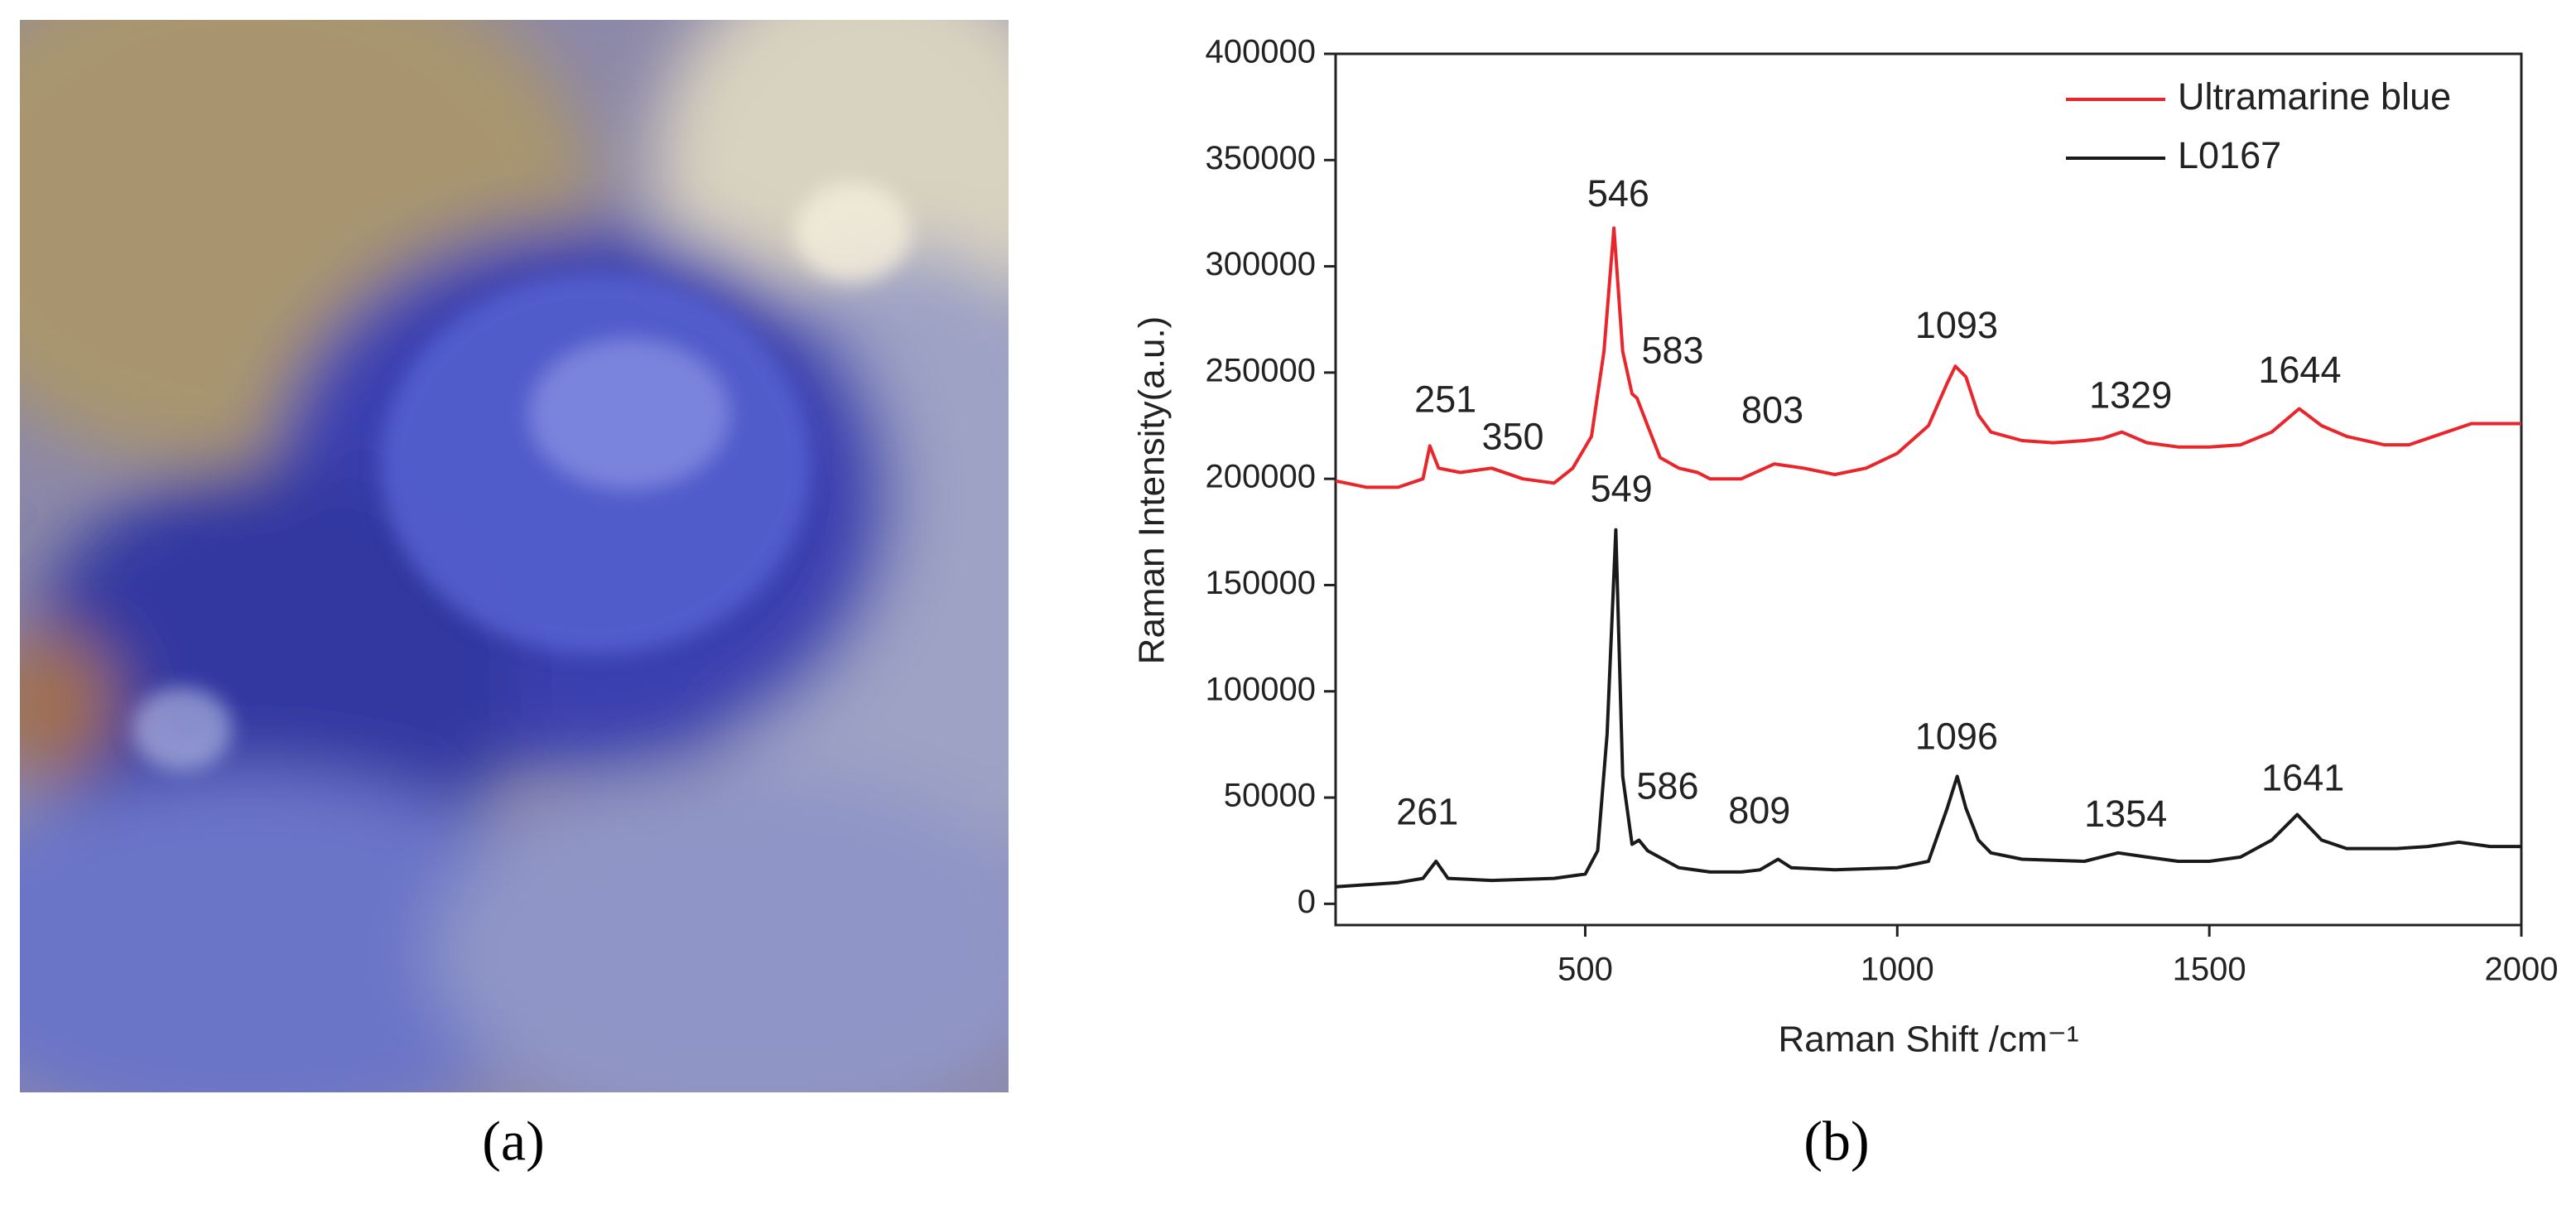 This screenshot has height=1205, width=2576. What do you see at coordinates (2130, 395) in the screenshot?
I see `peak-label: 1329` at bounding box center [2130, 395].